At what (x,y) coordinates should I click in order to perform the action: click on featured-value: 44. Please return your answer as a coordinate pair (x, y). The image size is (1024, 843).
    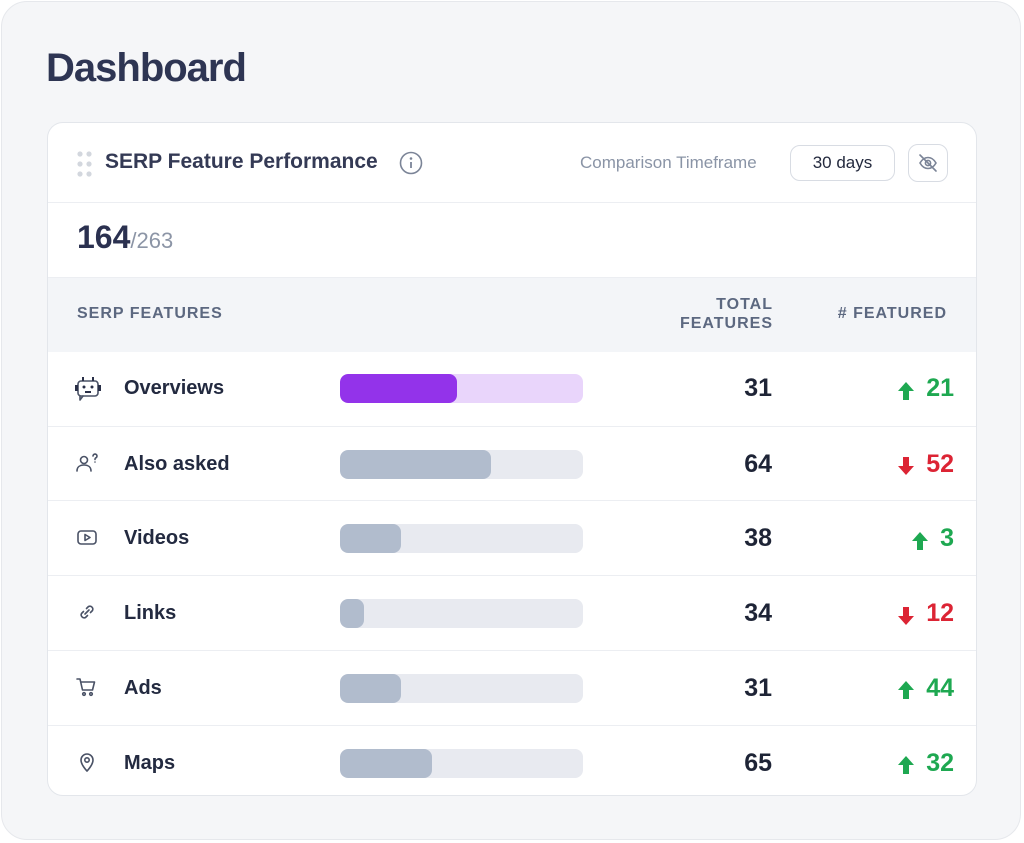
    Looking at the image, I should click on (940, 687).